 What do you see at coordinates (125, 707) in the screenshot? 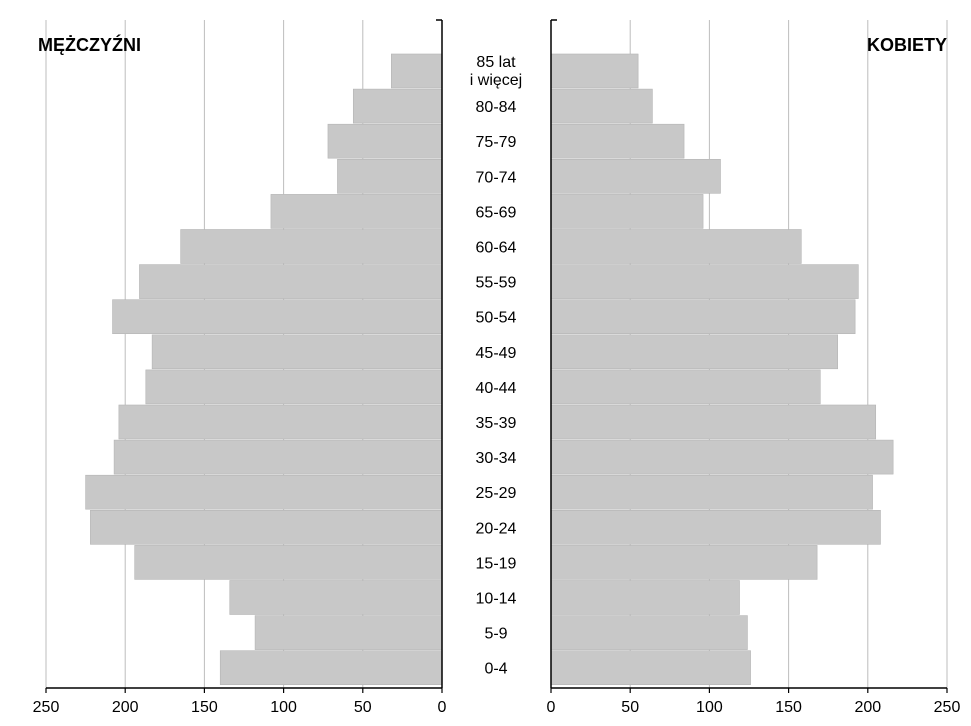
I see `tick-label-left-200: 200` at bounding box center [125, 707].